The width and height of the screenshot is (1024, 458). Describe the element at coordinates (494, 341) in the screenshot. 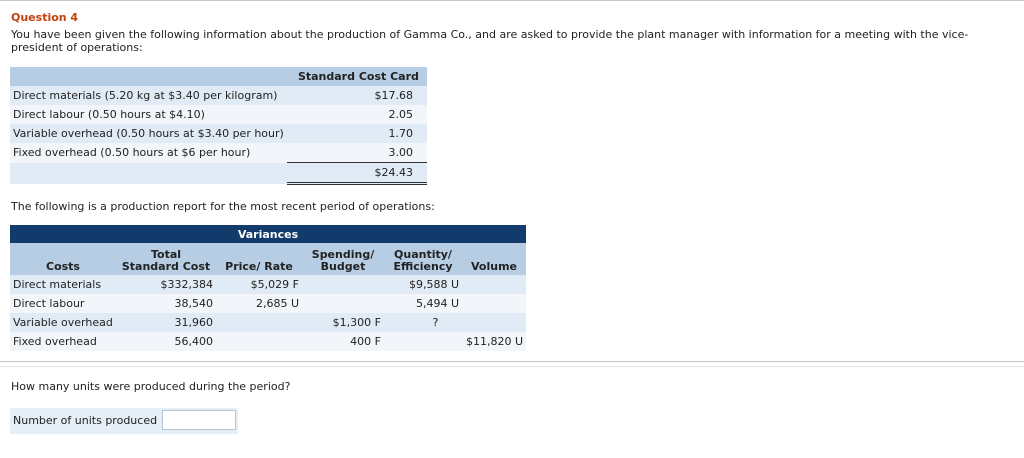

I see `volume-cell: $11,820 U` at that location.